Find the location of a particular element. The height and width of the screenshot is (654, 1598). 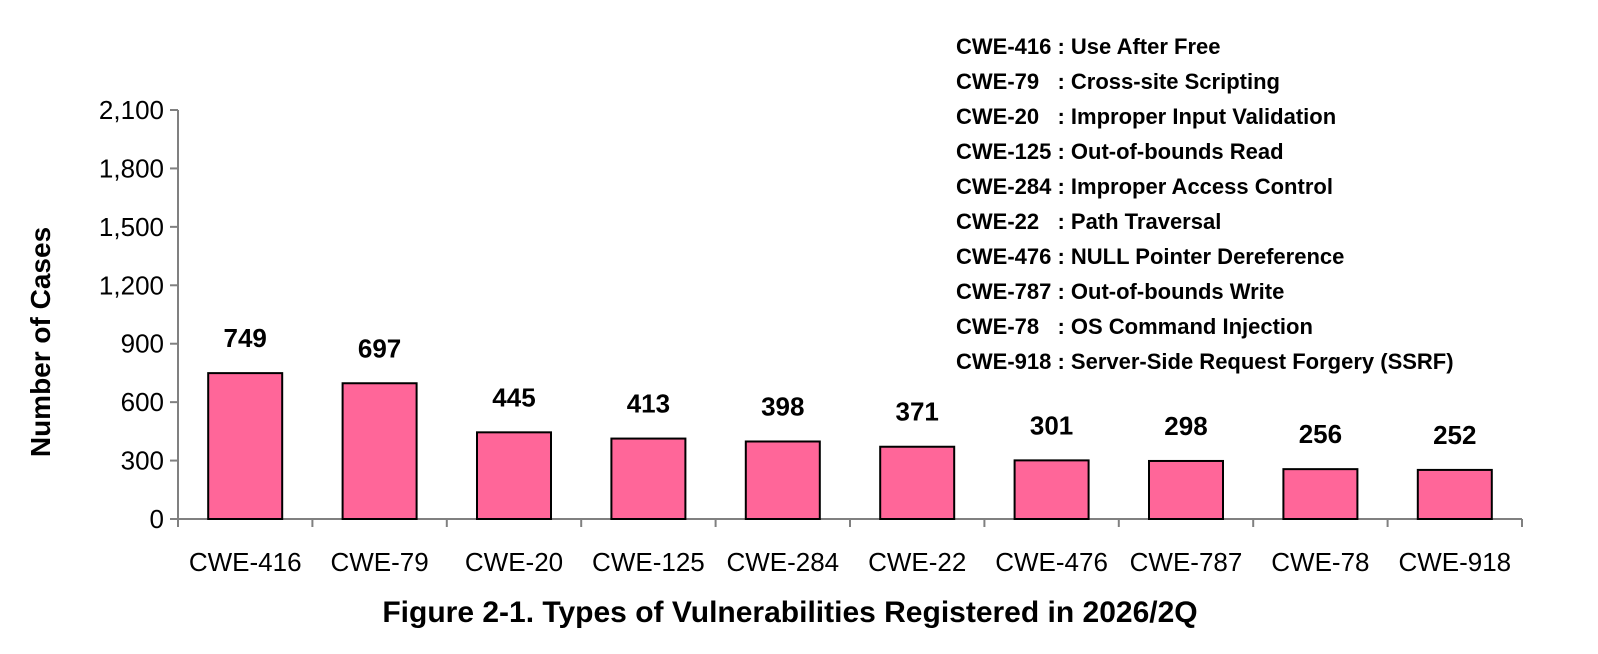

data-label: 371 is located at coordinates (917, 412).